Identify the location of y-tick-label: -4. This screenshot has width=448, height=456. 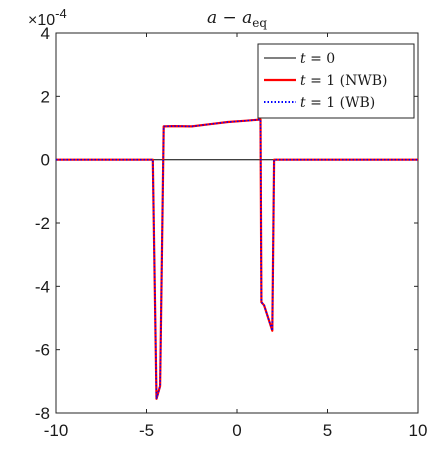
(42, 286).